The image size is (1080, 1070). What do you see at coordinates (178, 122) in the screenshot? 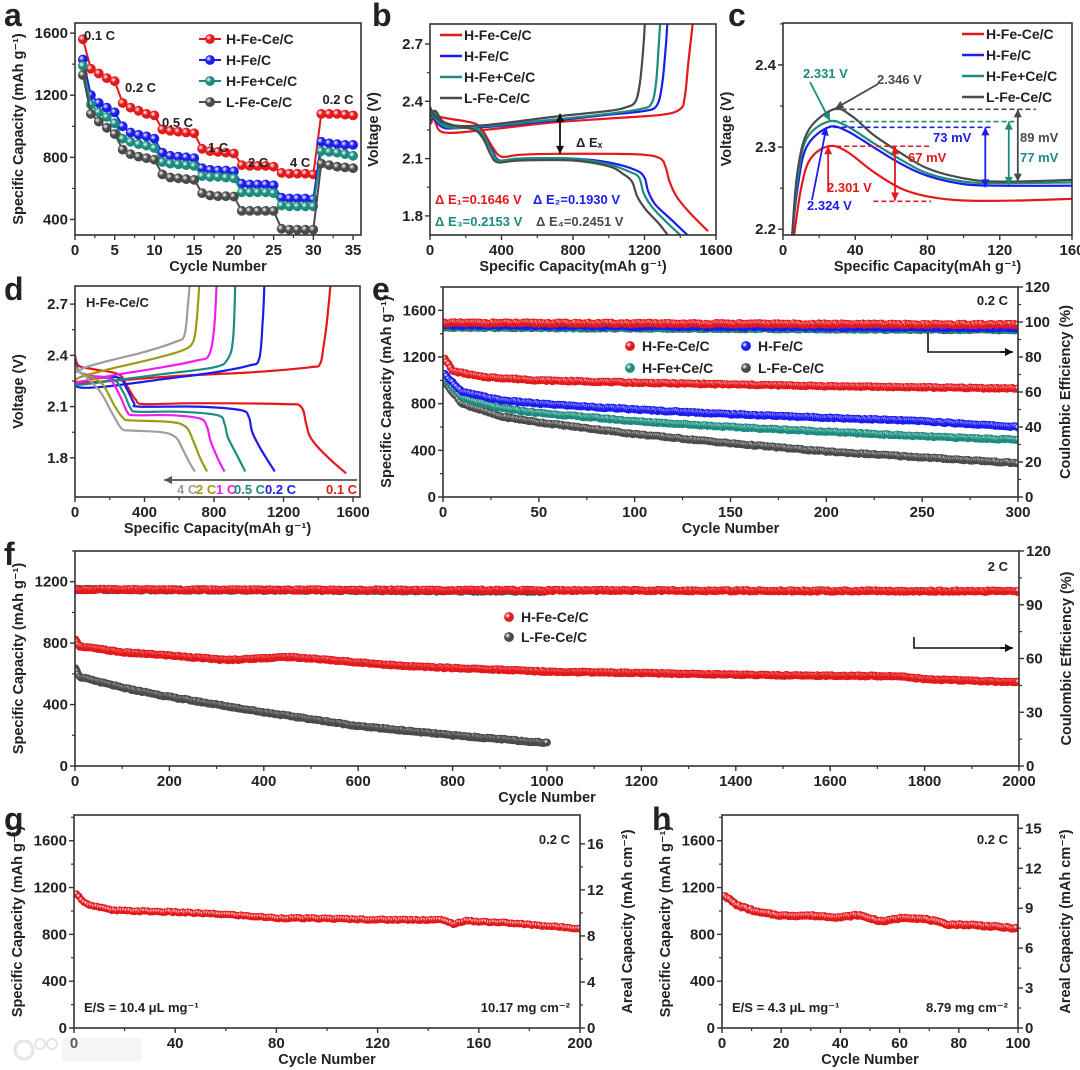
I see `annotation: 0.5 C` at bounding box center [178, 122].